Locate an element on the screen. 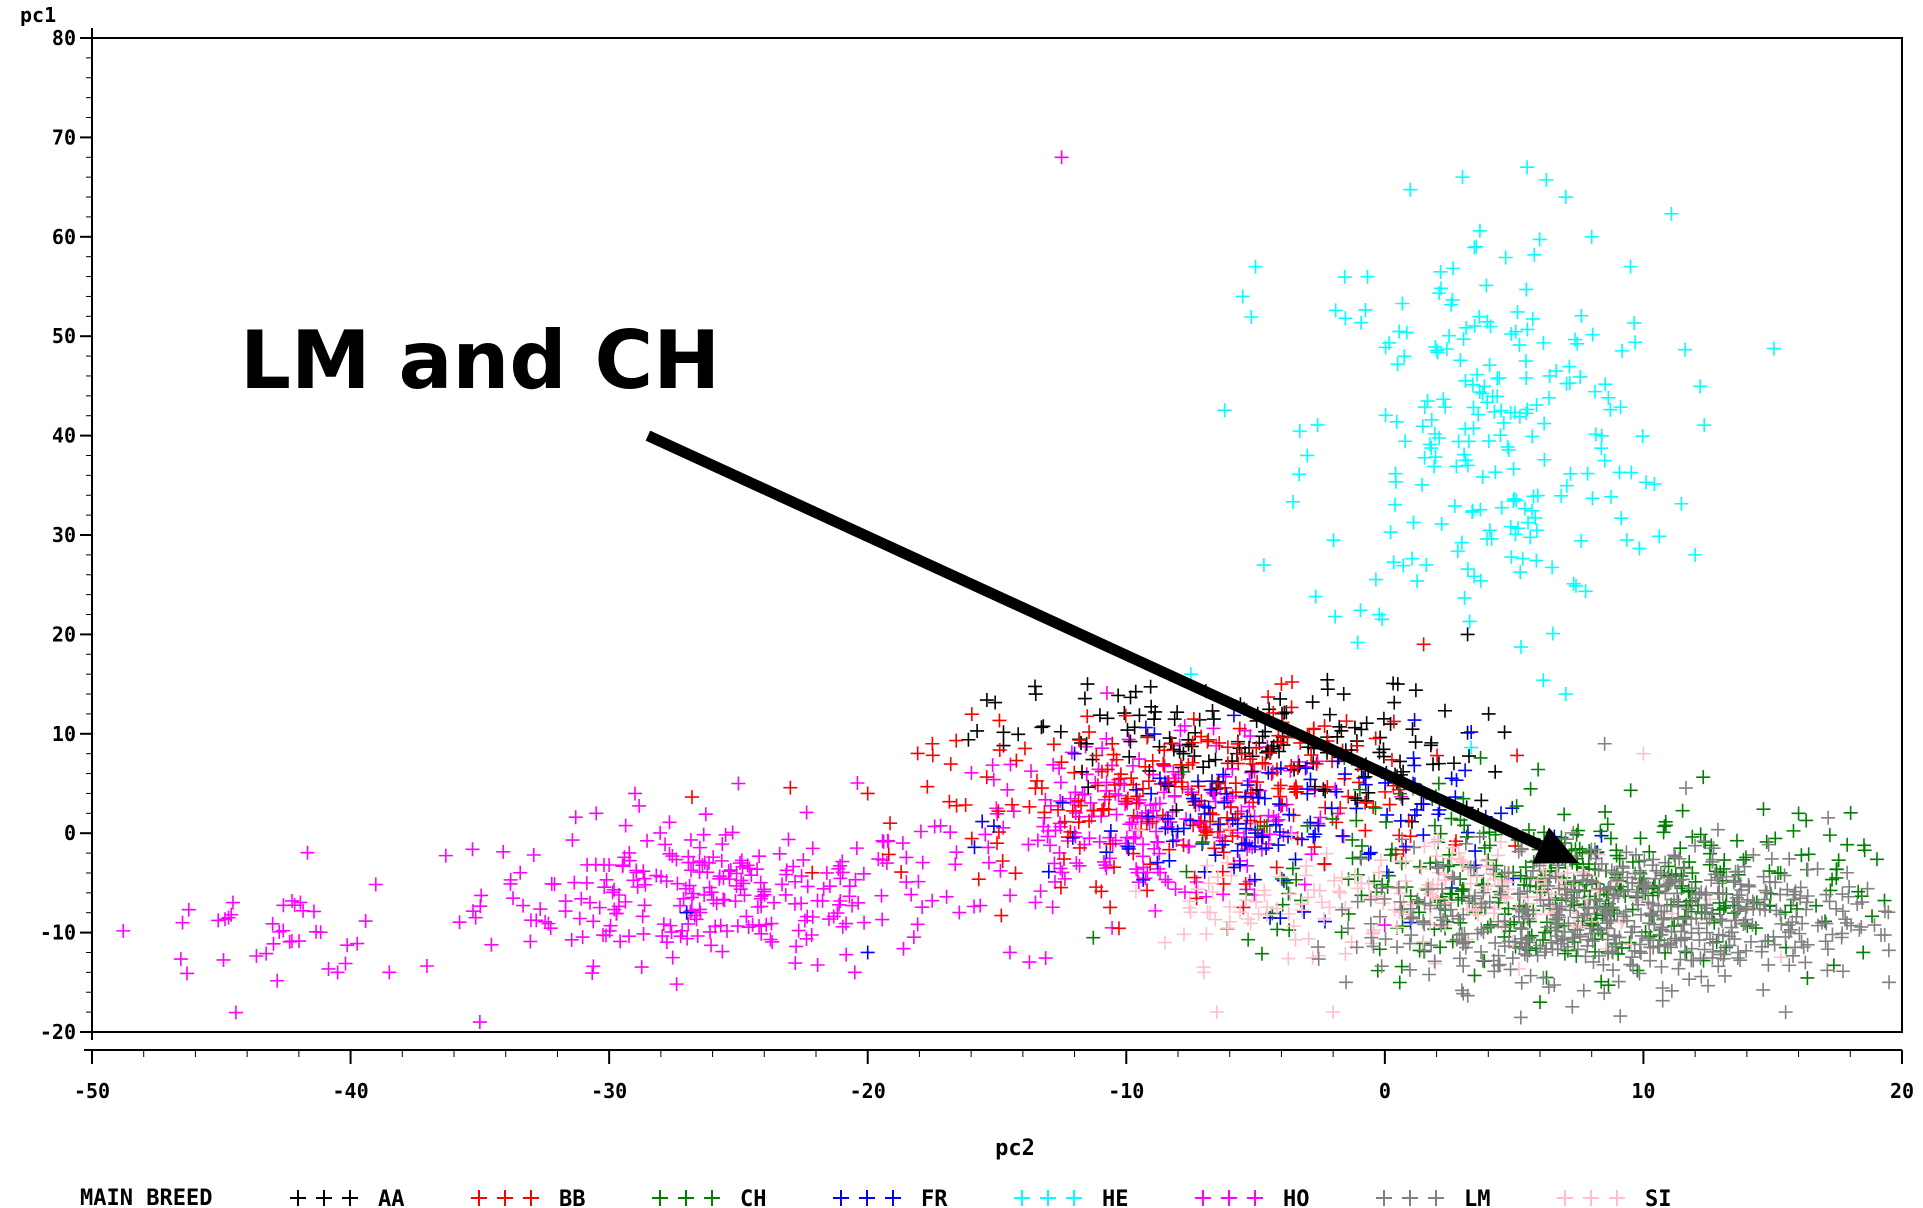  legend-marker-bb is located at coordinates (531, 1198).